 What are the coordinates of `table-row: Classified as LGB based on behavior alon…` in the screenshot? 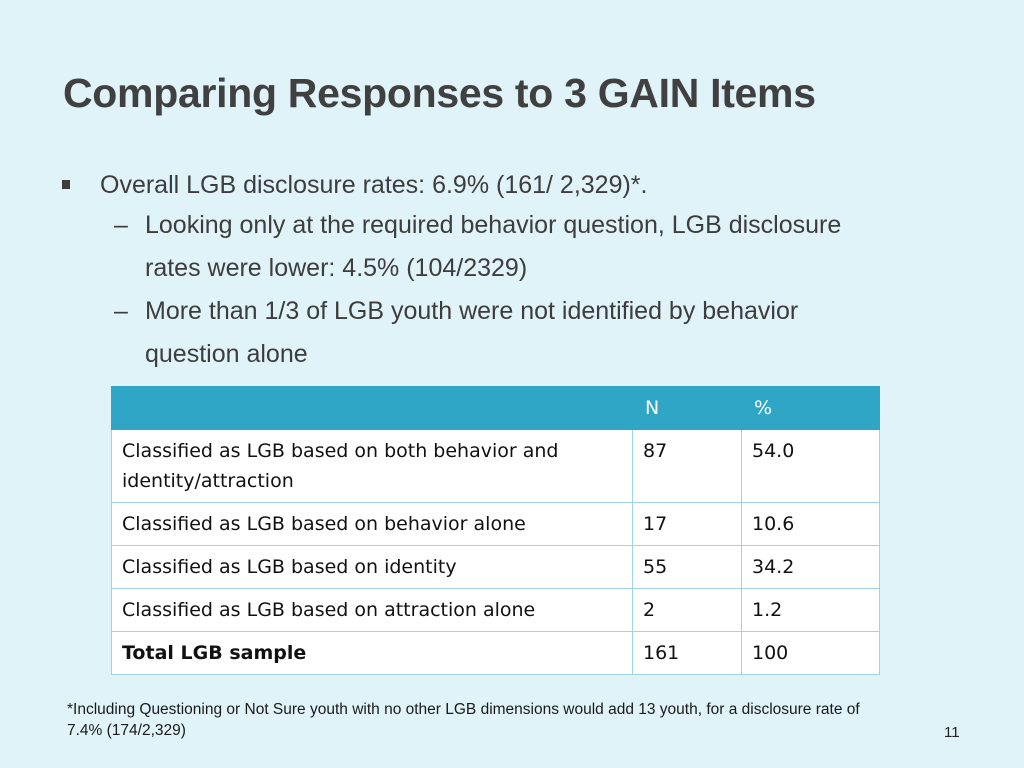 It's located at (495, 524).